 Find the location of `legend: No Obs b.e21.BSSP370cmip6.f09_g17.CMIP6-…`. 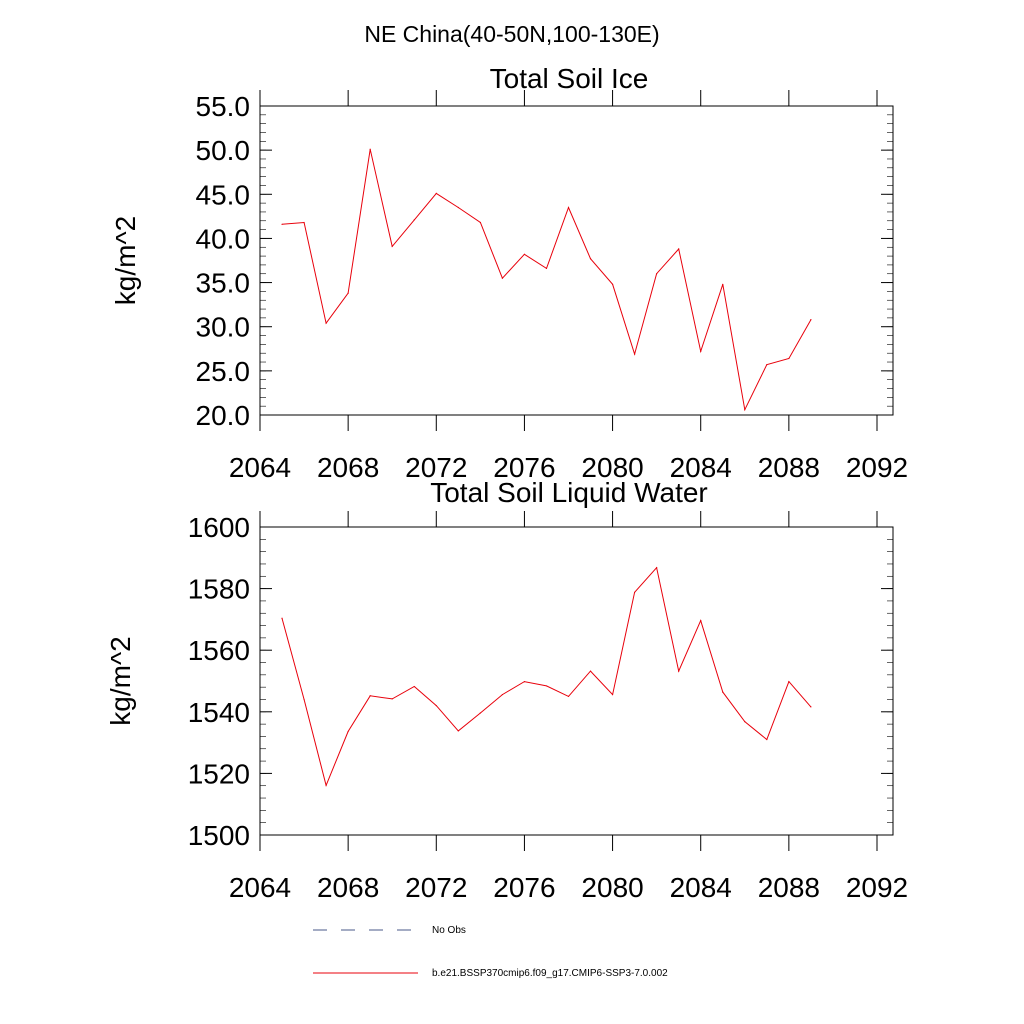

legend: No Obs b.e21.BSSP370cmip6.f09_g17.CMIP6-… is located at coordinates (490, 952).